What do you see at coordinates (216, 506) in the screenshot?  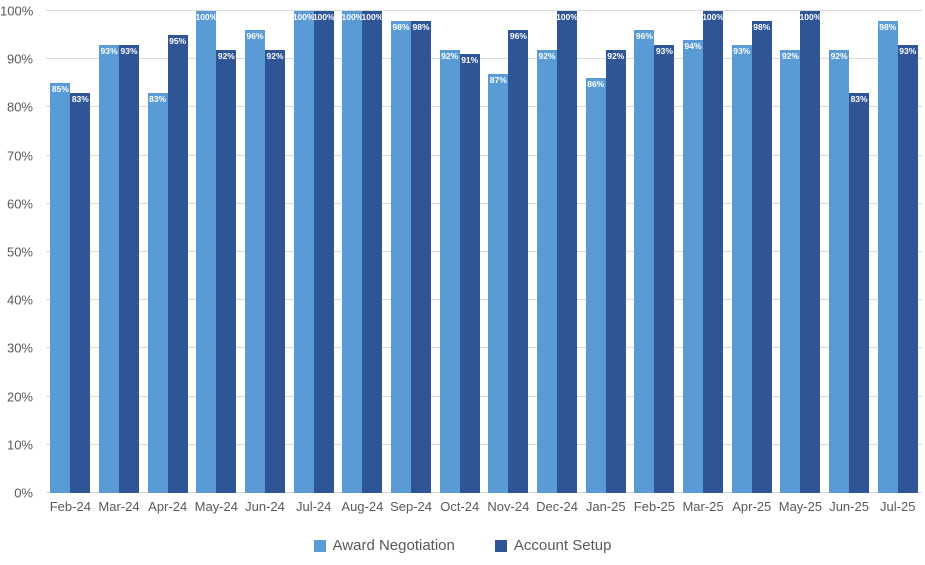 I see `x-axis-category-label: May-24` at bounding box center [216, 506].